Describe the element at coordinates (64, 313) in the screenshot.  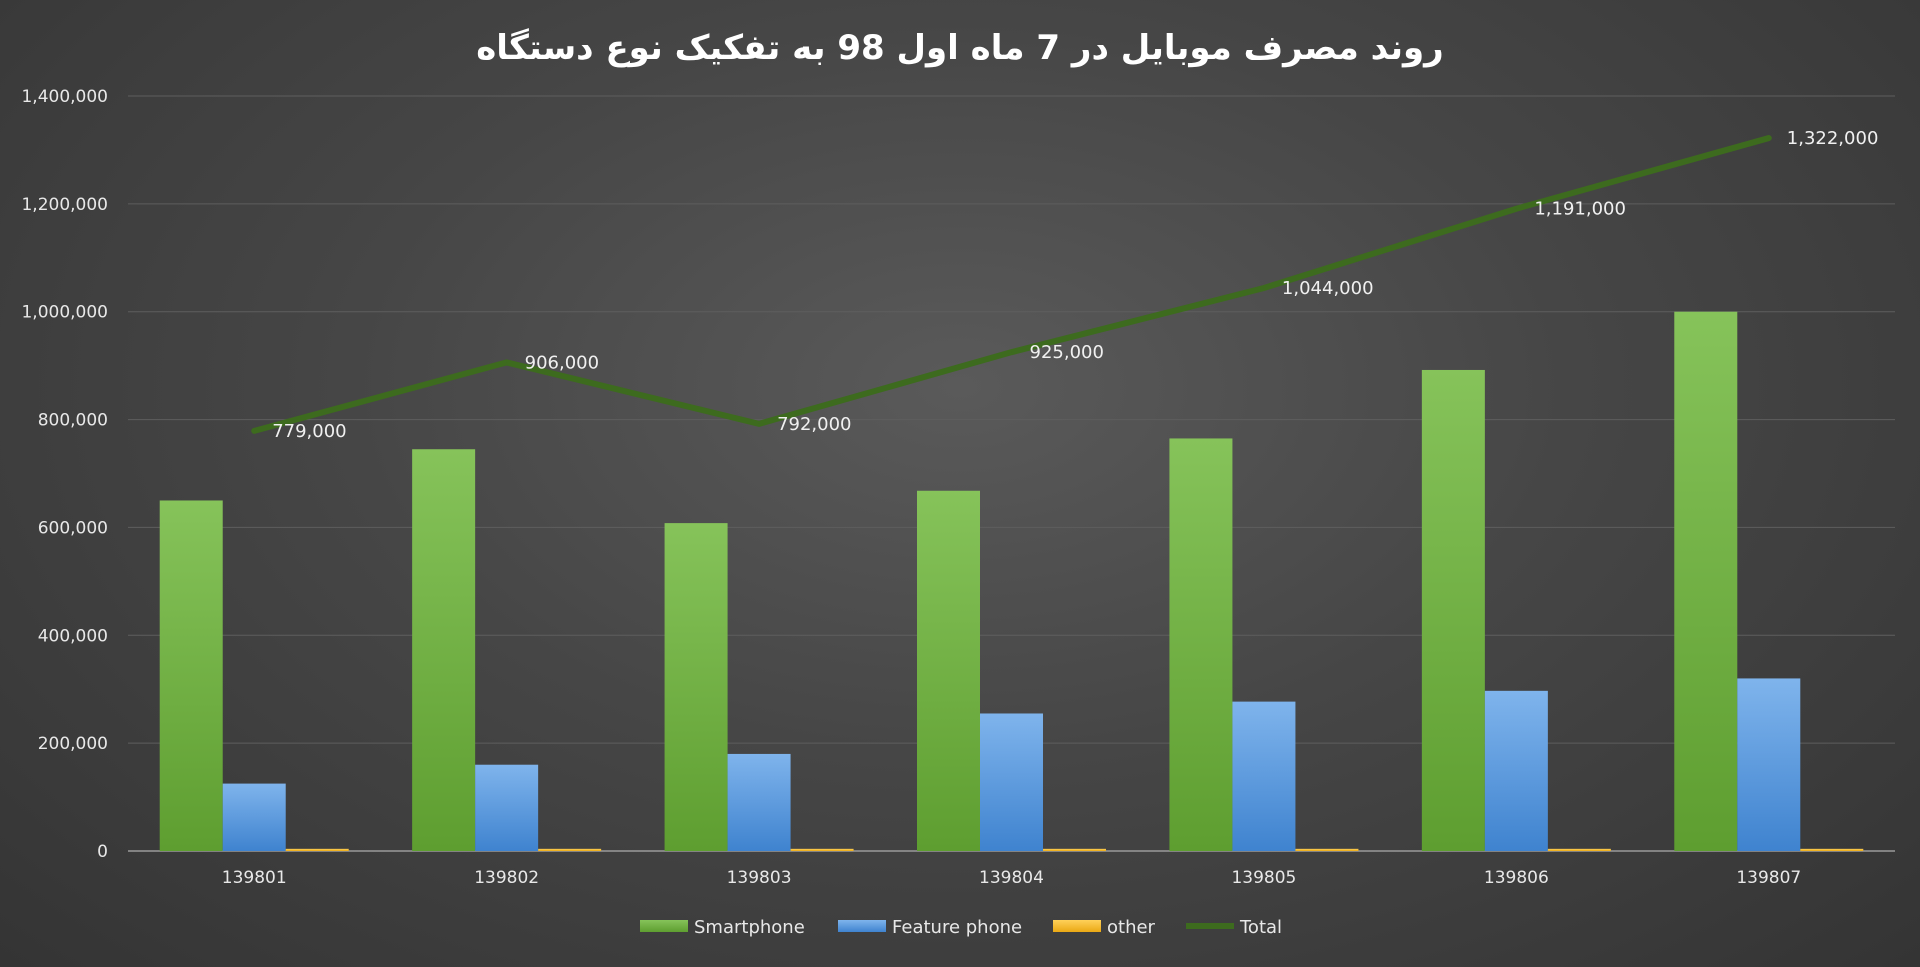
I see `y-tick-label: 1,000,000` at that location.